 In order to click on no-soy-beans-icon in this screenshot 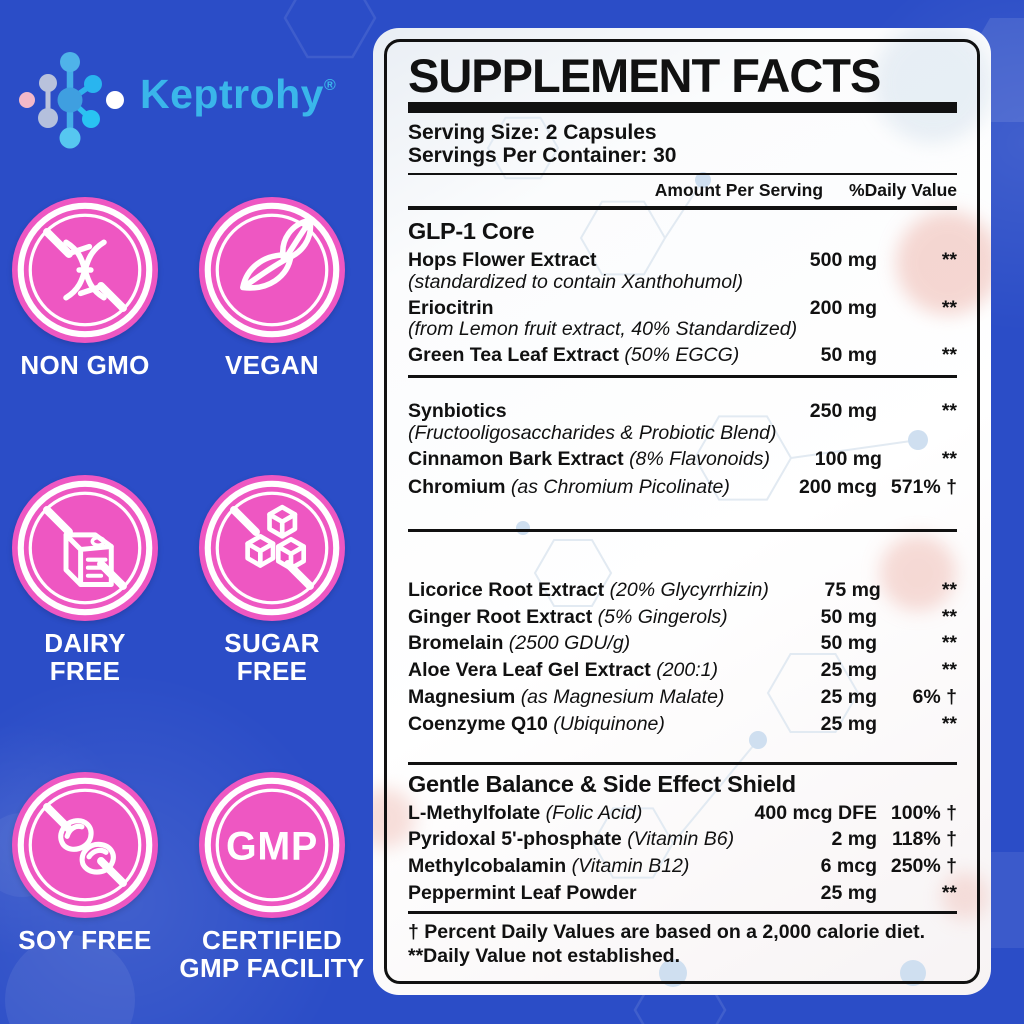, I will do `click(85, 845)`.